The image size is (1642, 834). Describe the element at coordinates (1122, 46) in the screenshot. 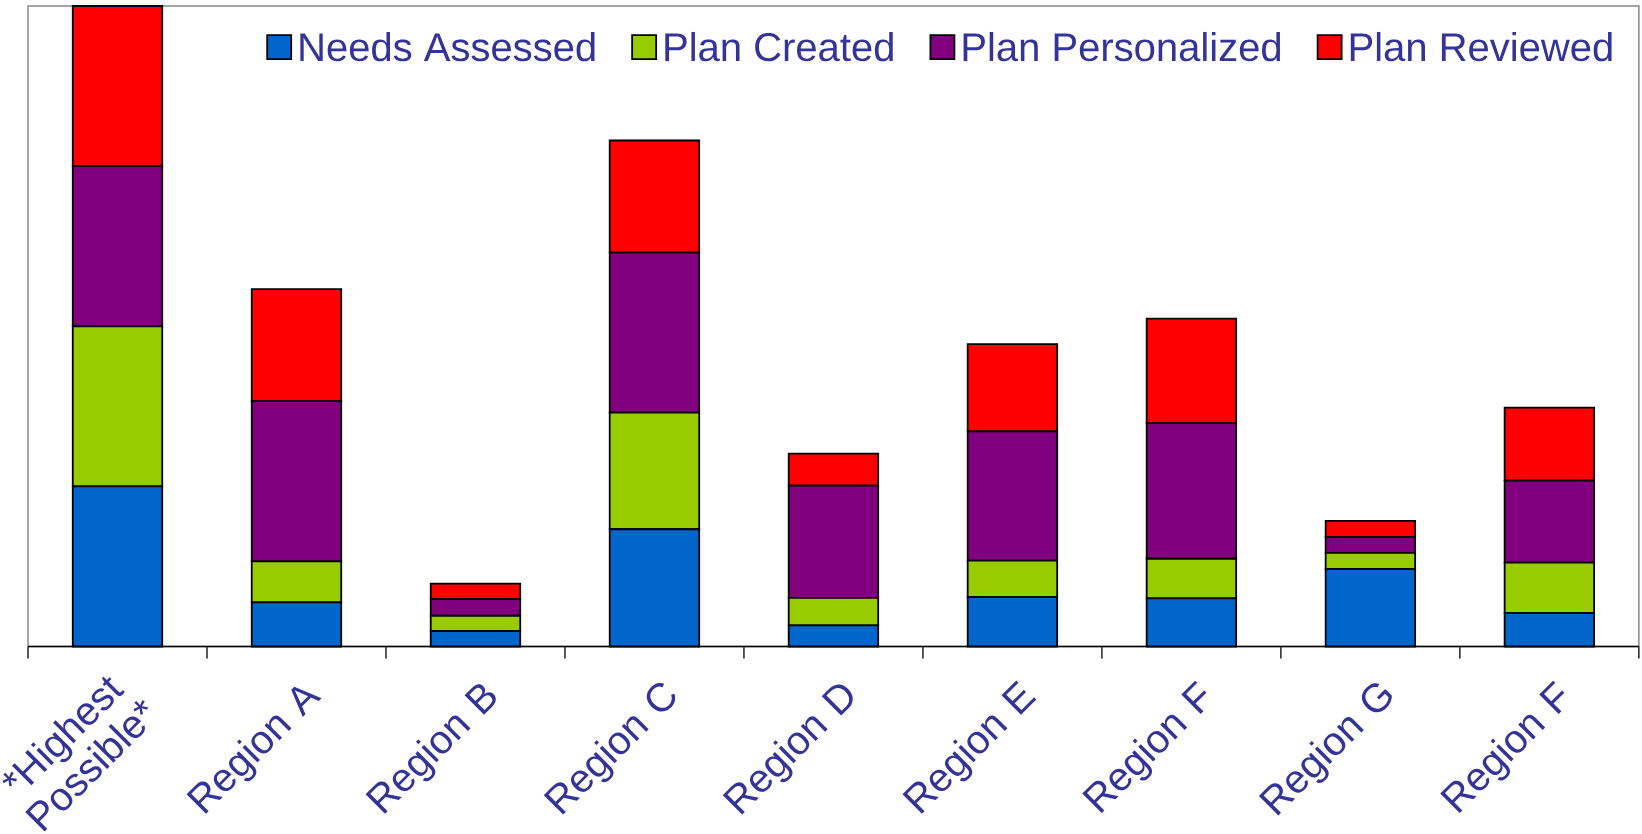

I see `legend-label: Plan Personalized` at that location.